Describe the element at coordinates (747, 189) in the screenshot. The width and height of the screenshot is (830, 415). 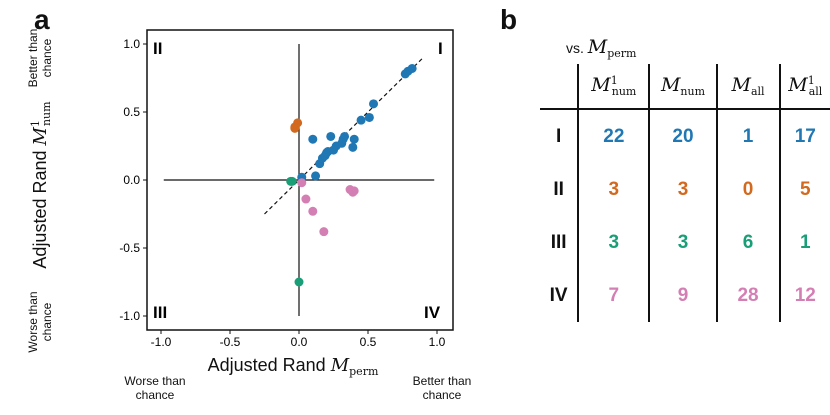
I see `table-cell: 0` at that location.